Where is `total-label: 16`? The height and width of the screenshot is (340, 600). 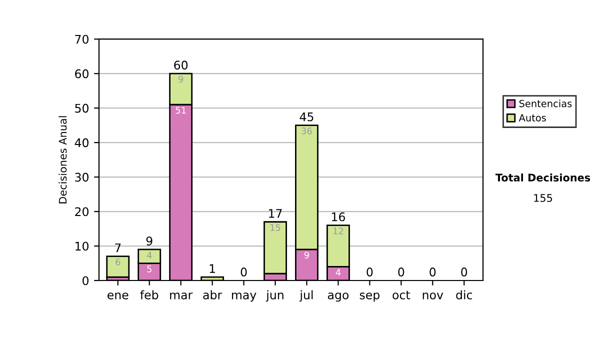 total-label: 16 is located at coordinates (338, 217).